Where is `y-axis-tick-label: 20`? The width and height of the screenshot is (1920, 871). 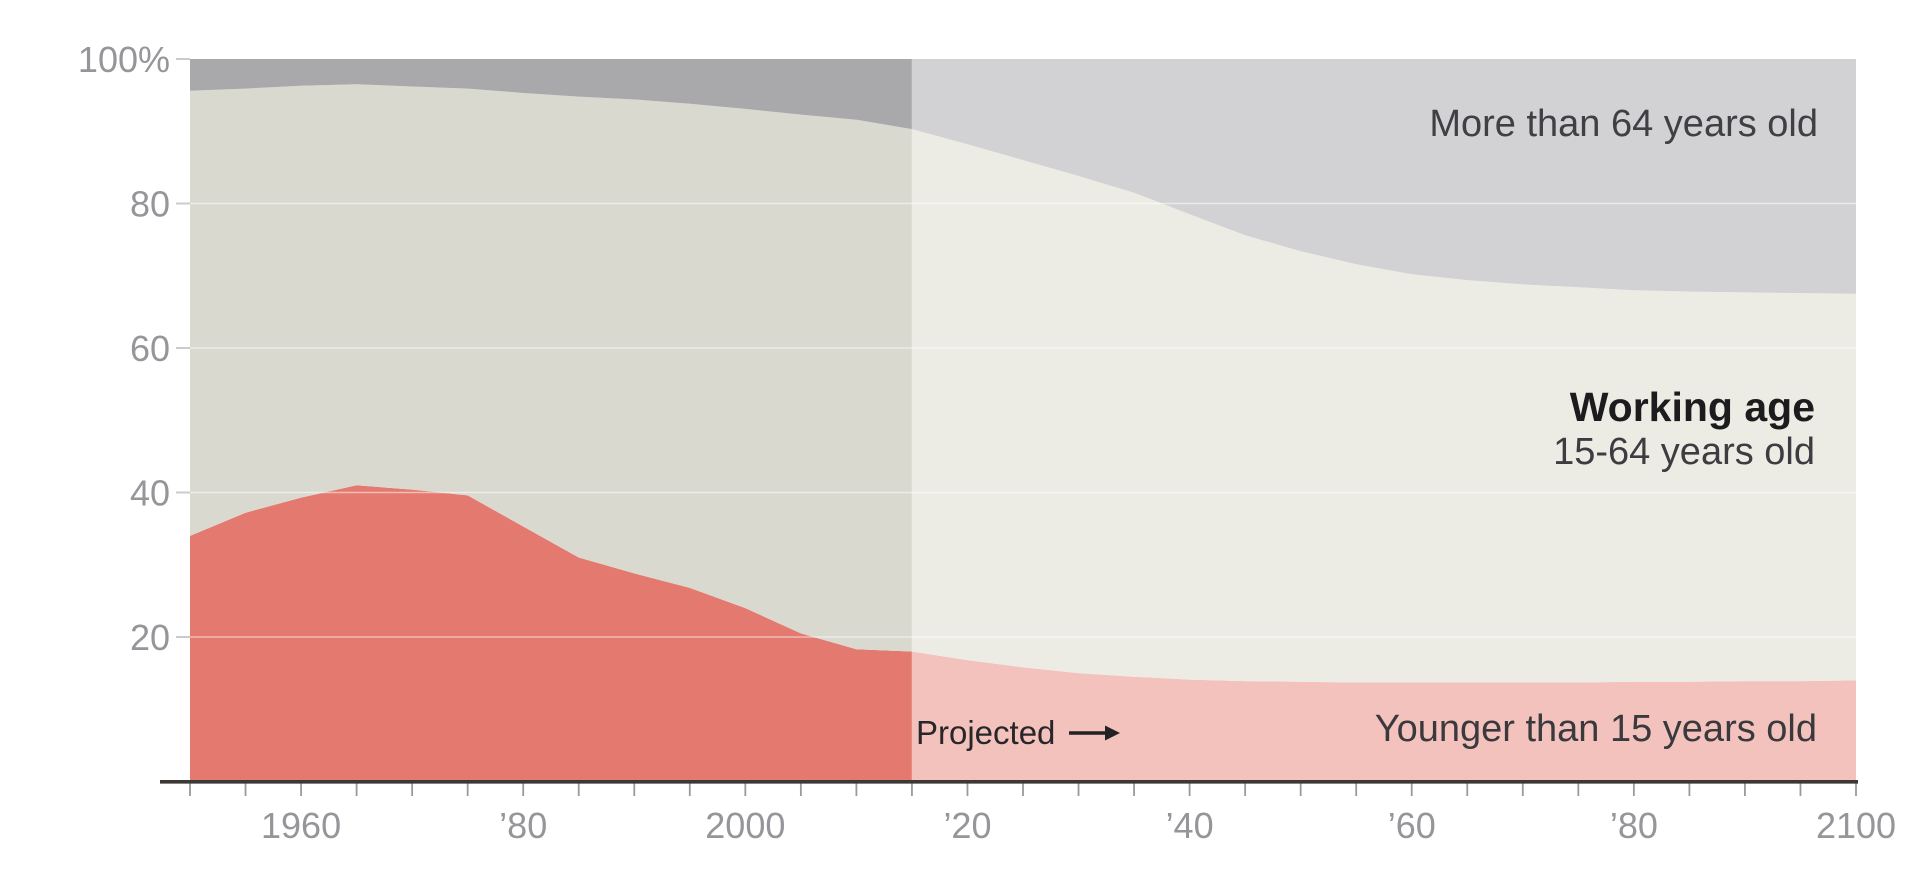
y-axis-tick-label: 20 is located at coordinates (150, 637).